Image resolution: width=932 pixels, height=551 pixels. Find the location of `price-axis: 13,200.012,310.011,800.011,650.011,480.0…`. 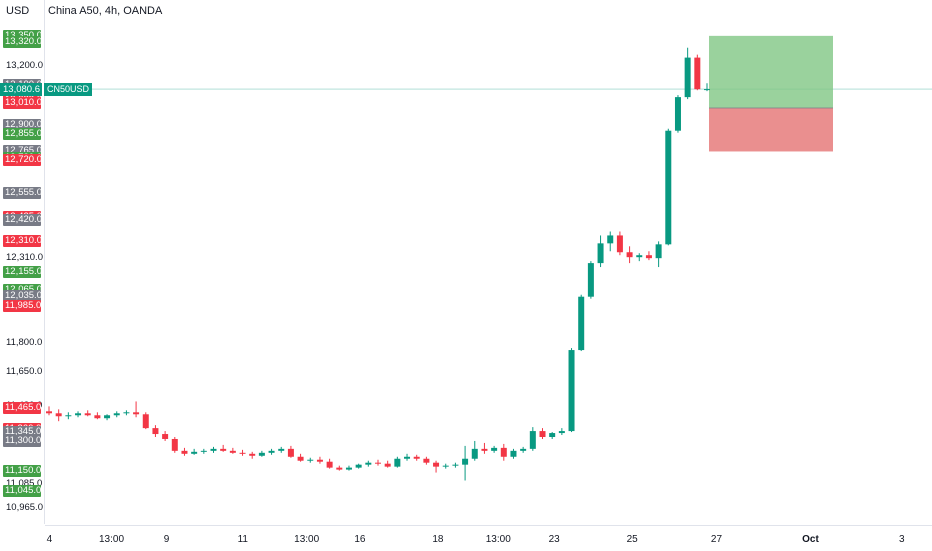

price-axis: 13,200.012,310.011,800.011,650.011,480.0… is located at coordinates (22, 262).